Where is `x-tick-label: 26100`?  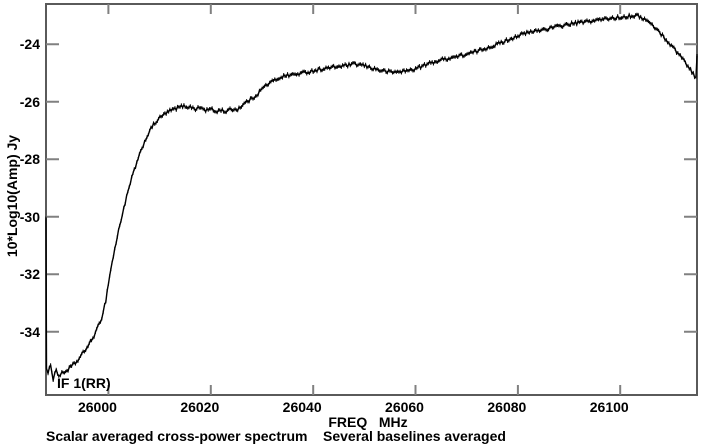
x-tick-label: 26100 is located at coordinates (609, 407).